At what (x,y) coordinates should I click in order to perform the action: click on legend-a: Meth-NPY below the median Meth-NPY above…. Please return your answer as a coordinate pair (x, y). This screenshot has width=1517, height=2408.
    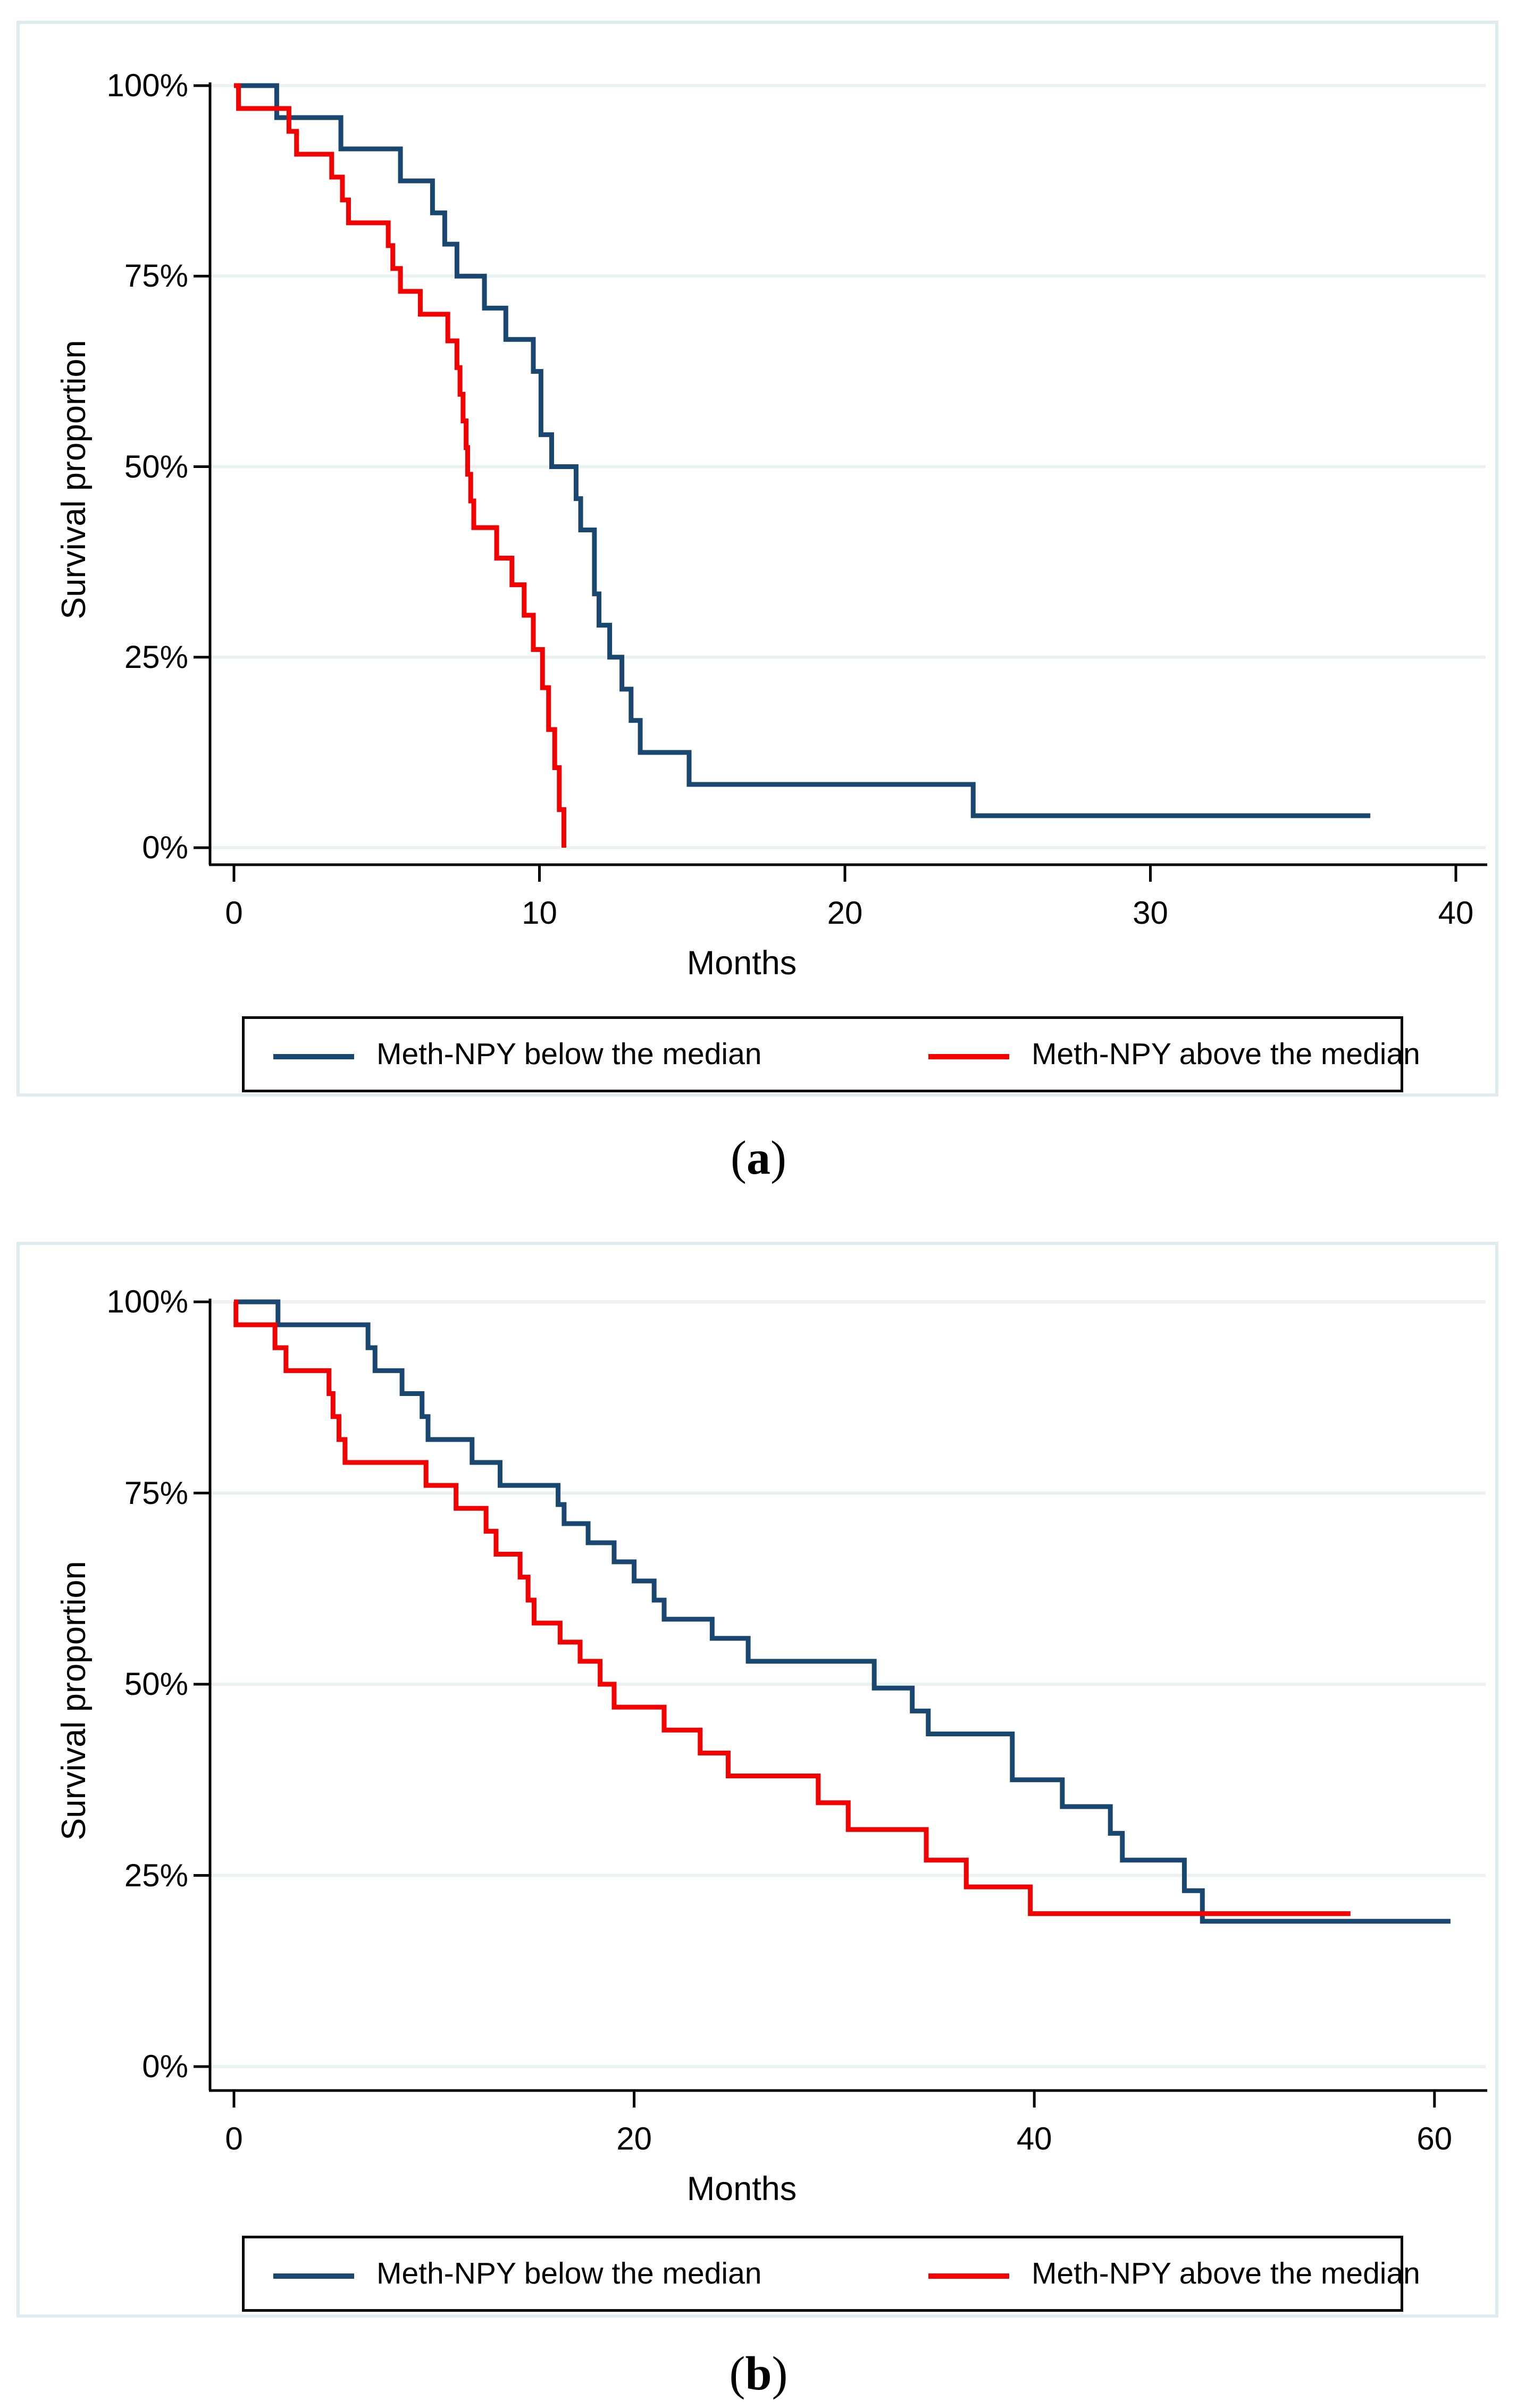
    Looking at the image, I should click on (831, 1054).